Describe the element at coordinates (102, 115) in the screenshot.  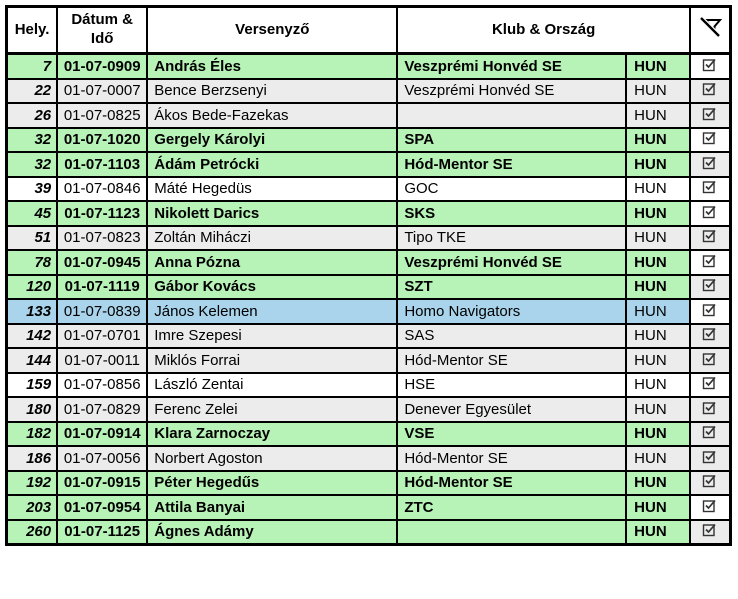
I see `datetime-cell: 01-07-0825` at that location.